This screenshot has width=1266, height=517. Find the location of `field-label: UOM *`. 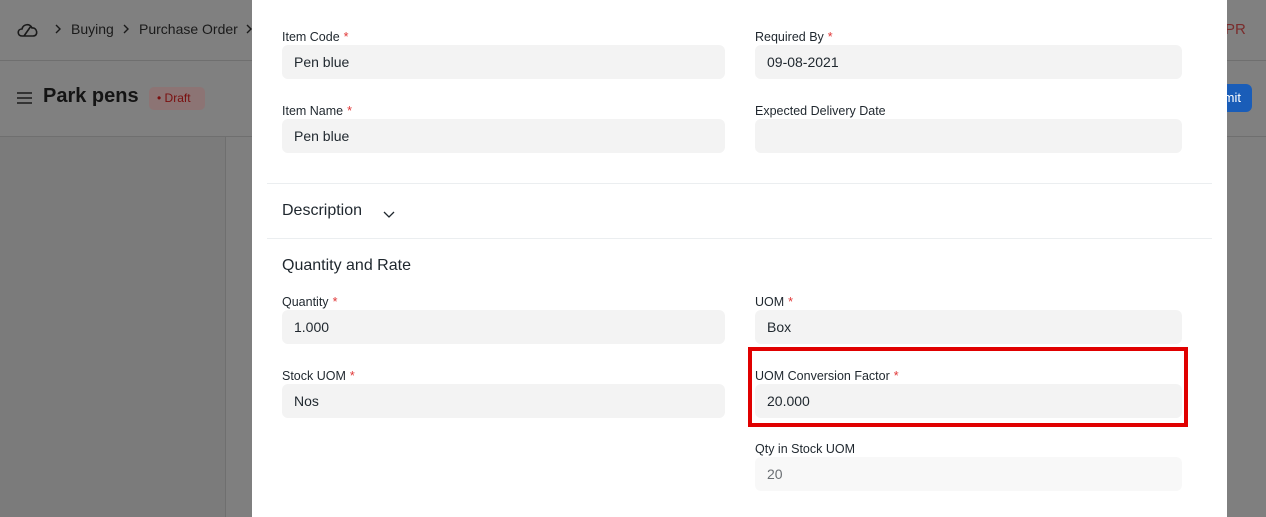

field-label: UOM * is located at coordinates (774, 302).